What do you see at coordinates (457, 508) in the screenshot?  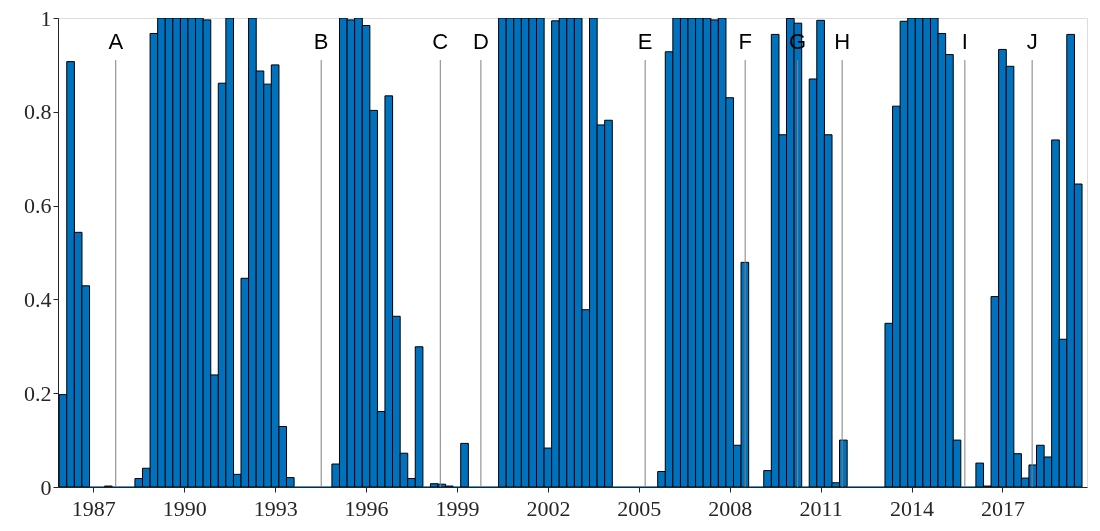 I see `x-tick-label: 1999` at bounding box center [457, 508].